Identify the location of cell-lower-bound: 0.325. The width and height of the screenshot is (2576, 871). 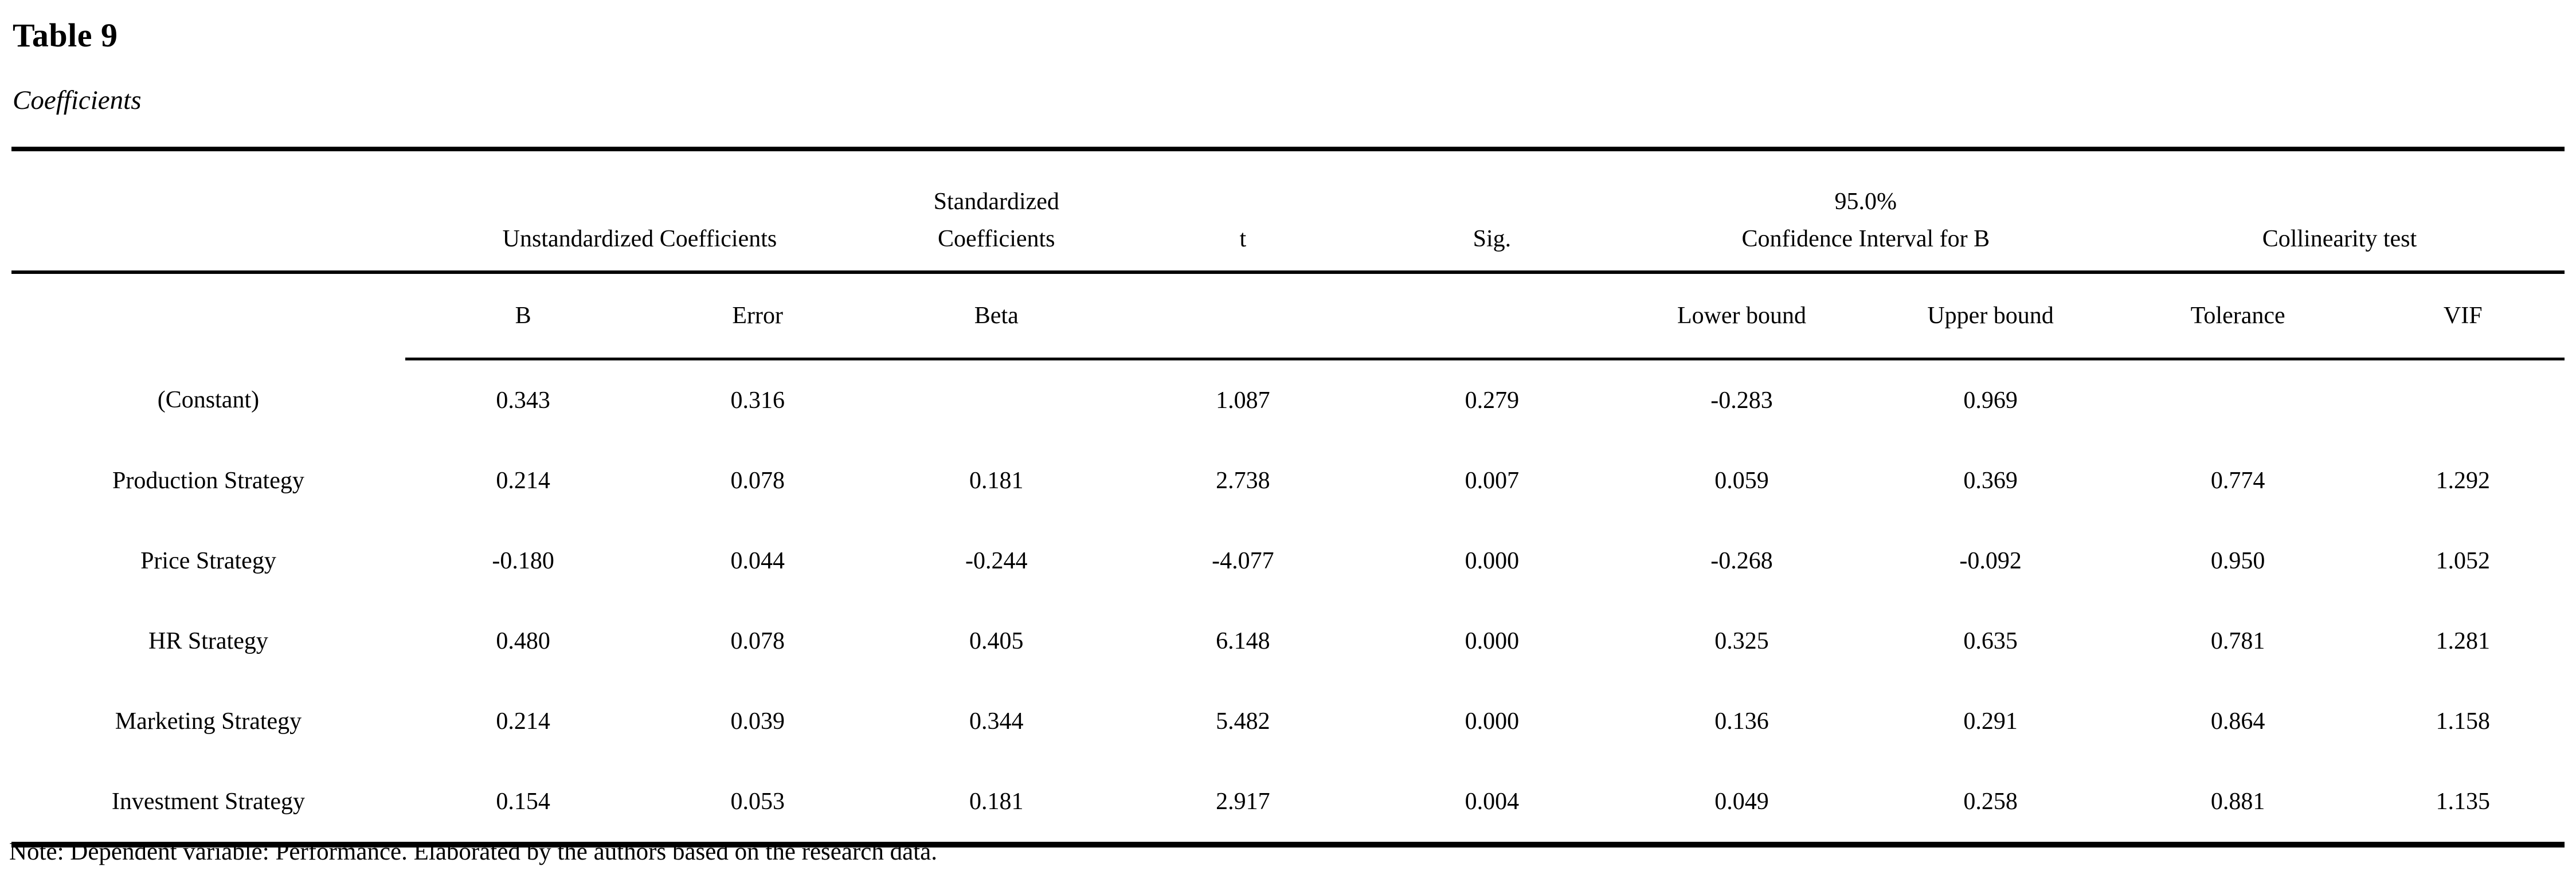
(1741, 641).